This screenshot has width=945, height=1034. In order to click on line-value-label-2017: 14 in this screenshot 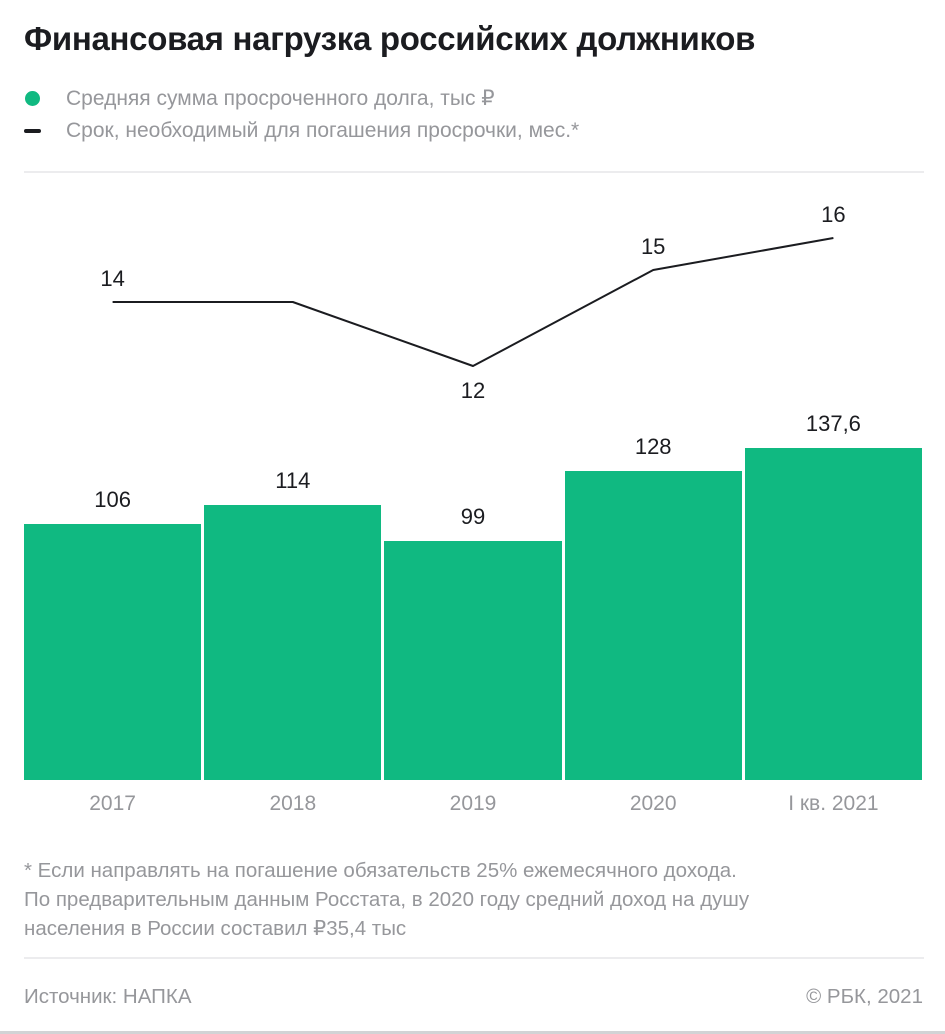, I will do `click(112, 278)`.